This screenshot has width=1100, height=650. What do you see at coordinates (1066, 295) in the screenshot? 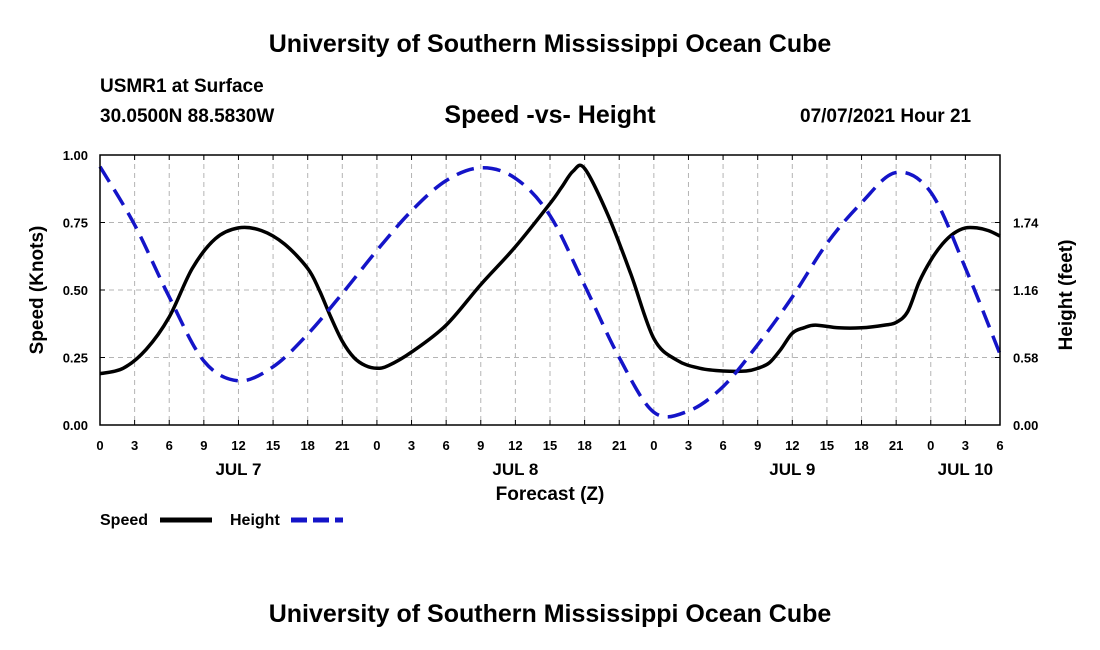
I see `y2-axis-title: Height (feet)` at bounding box center [1066, 295].